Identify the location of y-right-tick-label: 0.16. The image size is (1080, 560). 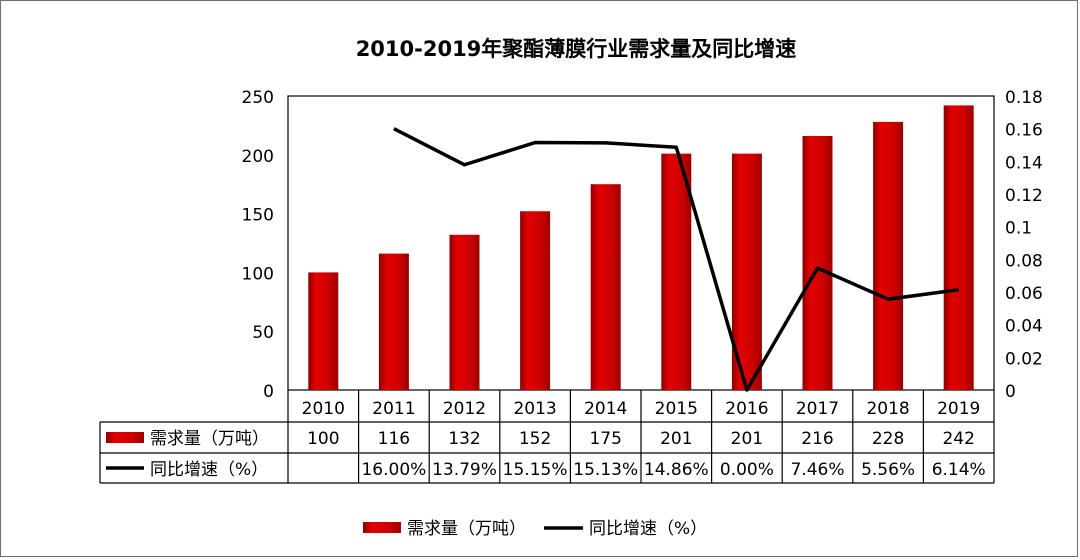
(1024, 131).